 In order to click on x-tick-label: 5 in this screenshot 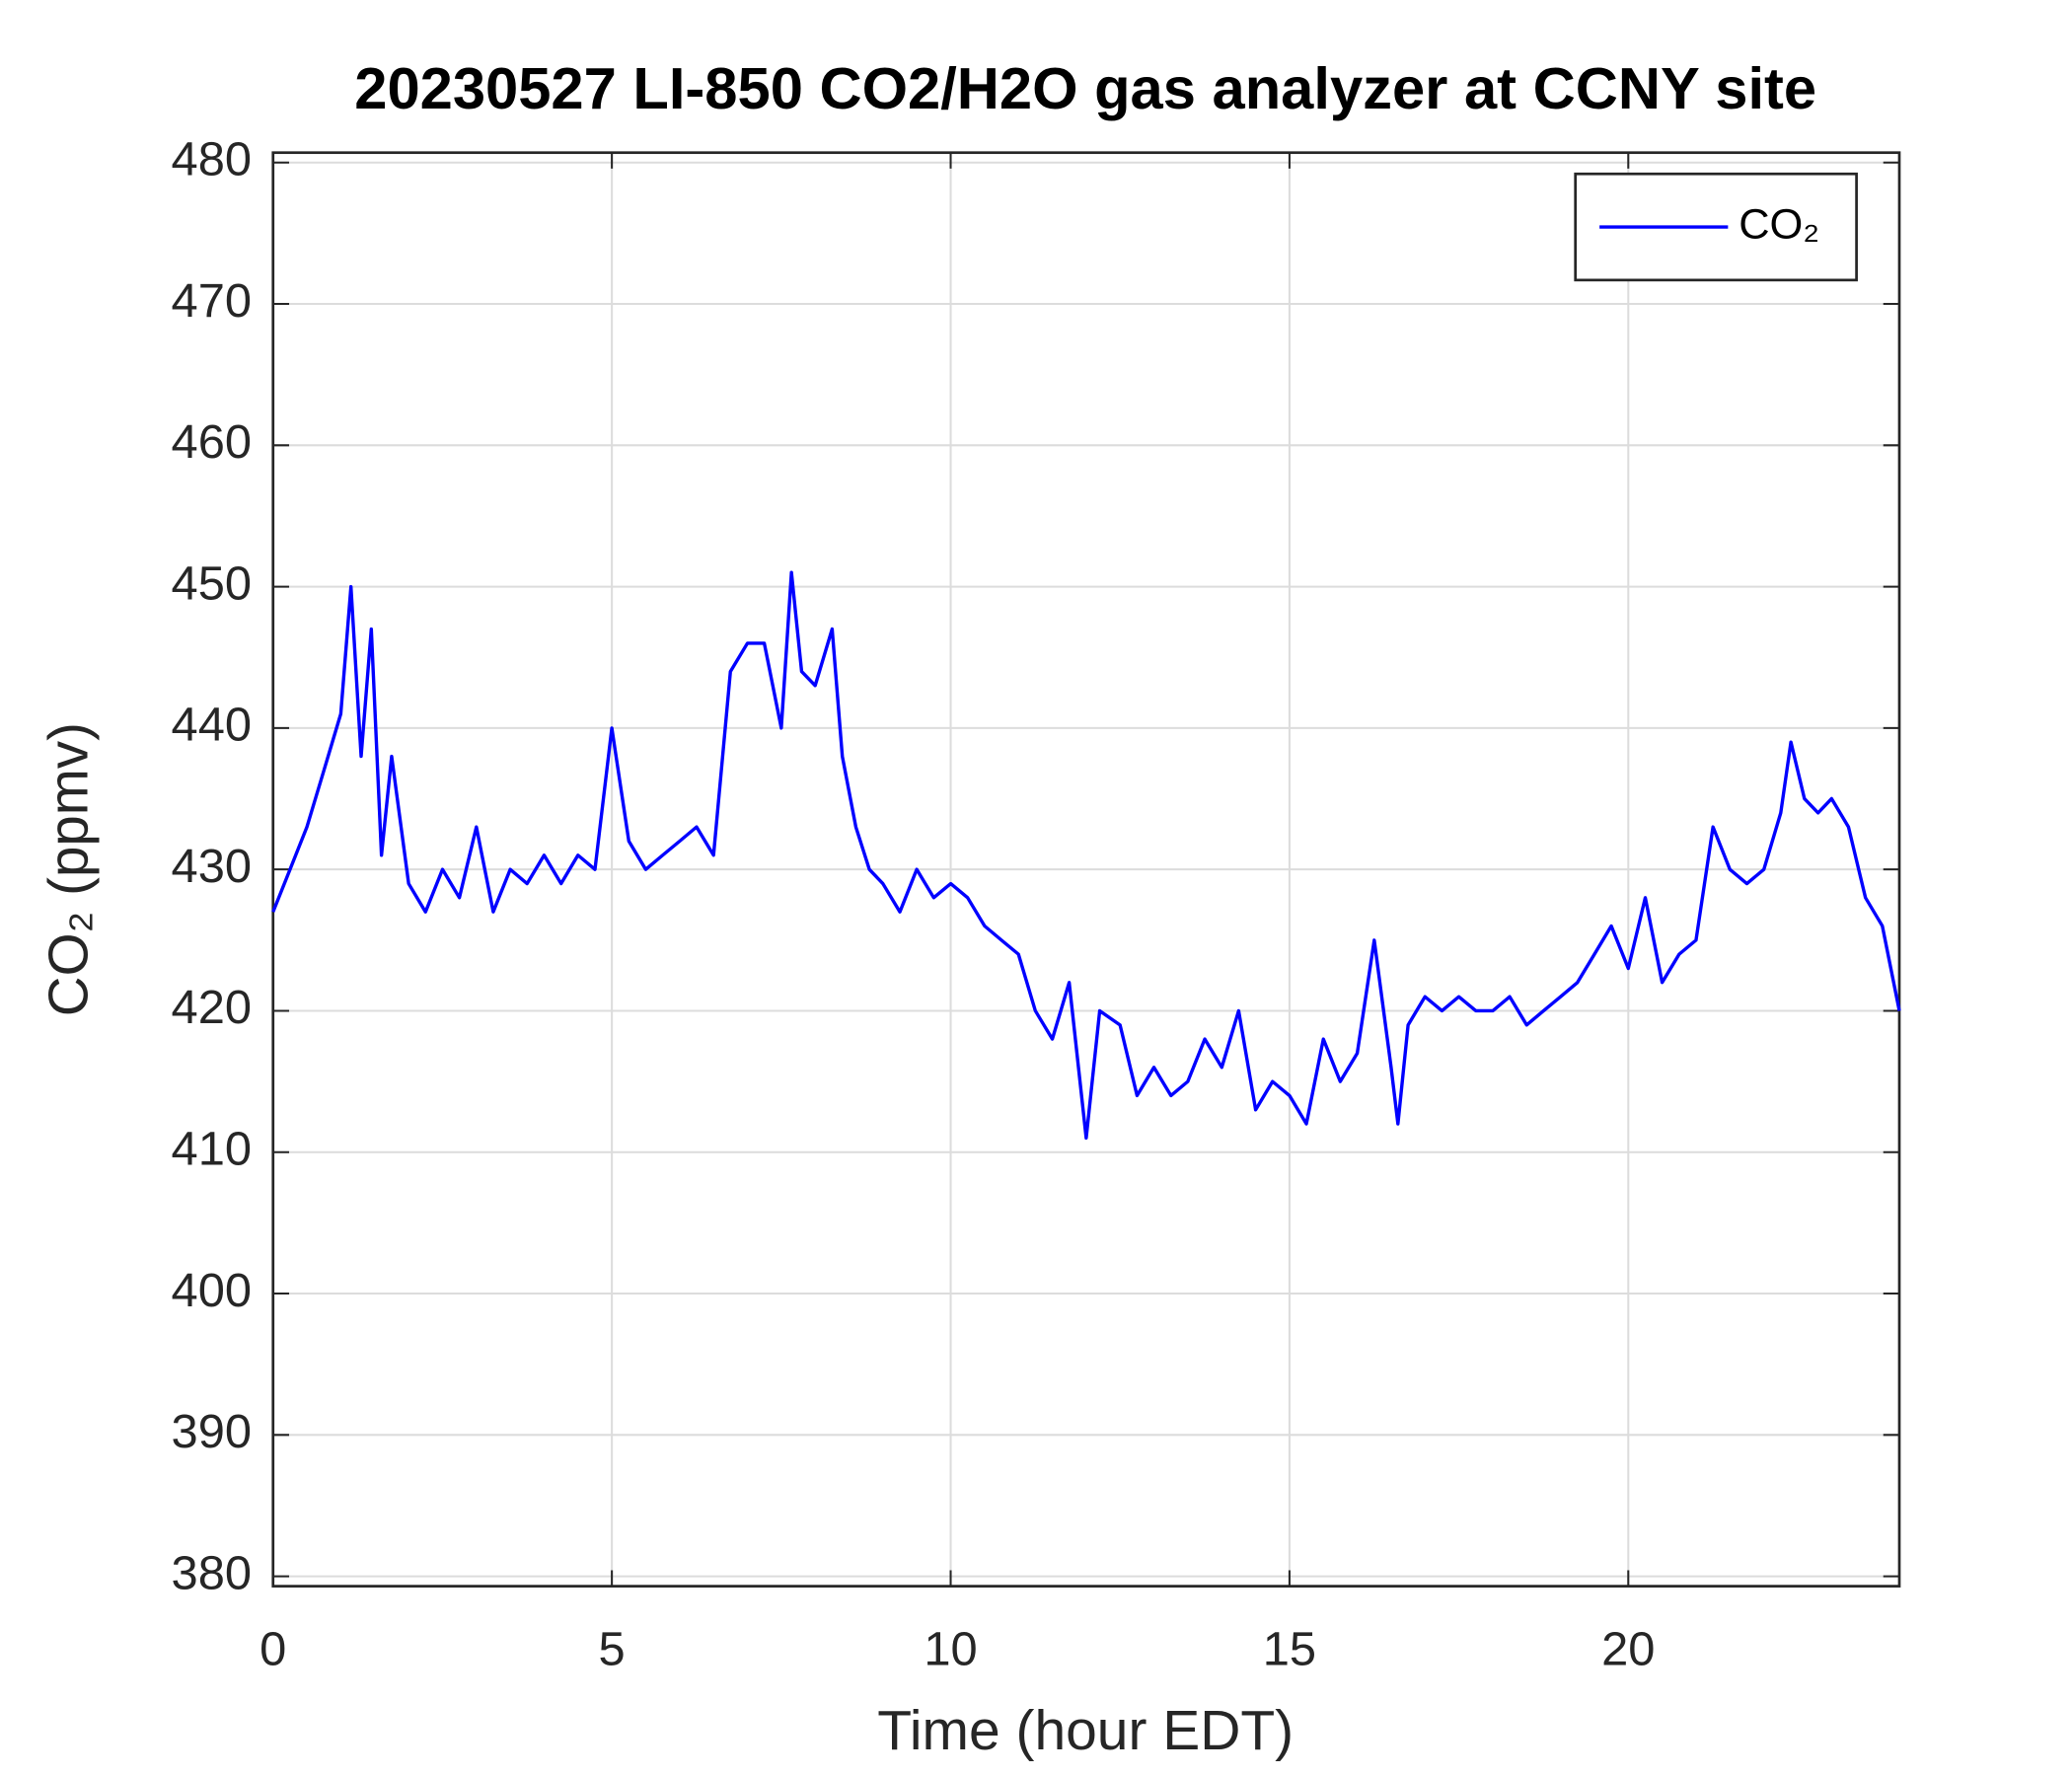, I will do `click(613, 1650)`.